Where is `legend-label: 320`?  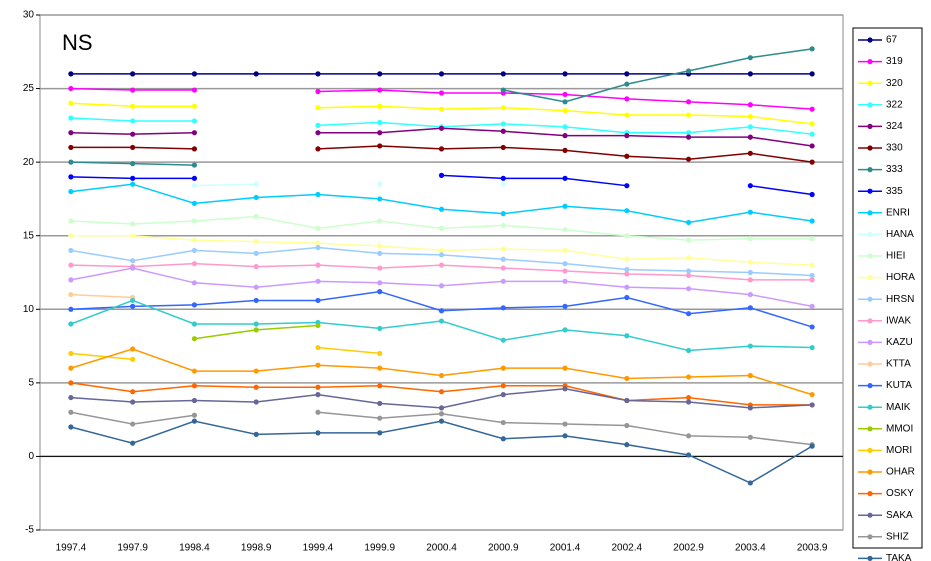 legend-label: 320 is located at coordinates (894, 83).